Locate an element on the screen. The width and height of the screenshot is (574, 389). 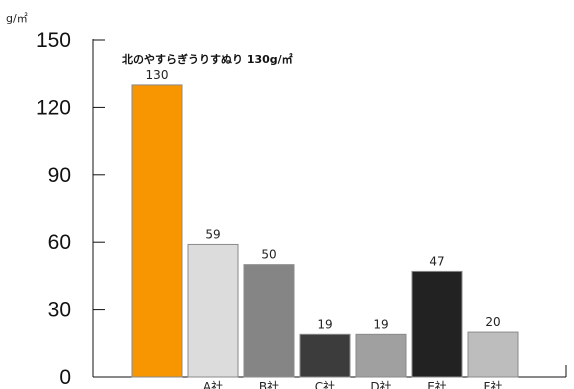
y-unit-label: g/㎡ is located at coordinates (17, 18).